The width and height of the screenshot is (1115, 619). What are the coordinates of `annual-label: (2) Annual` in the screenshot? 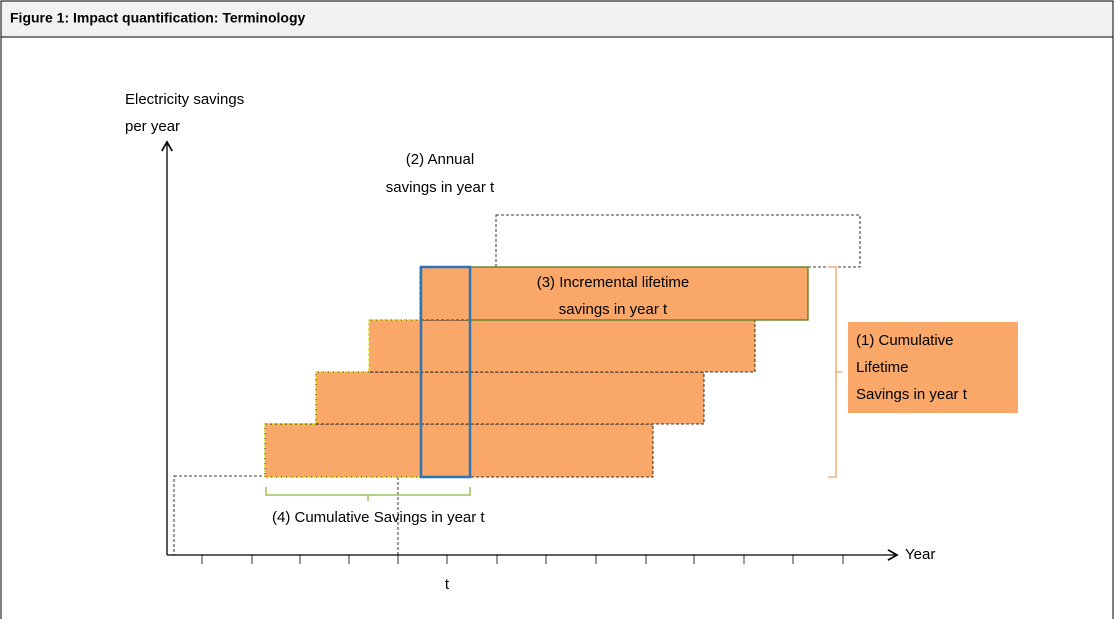 It's located at (440, 159).